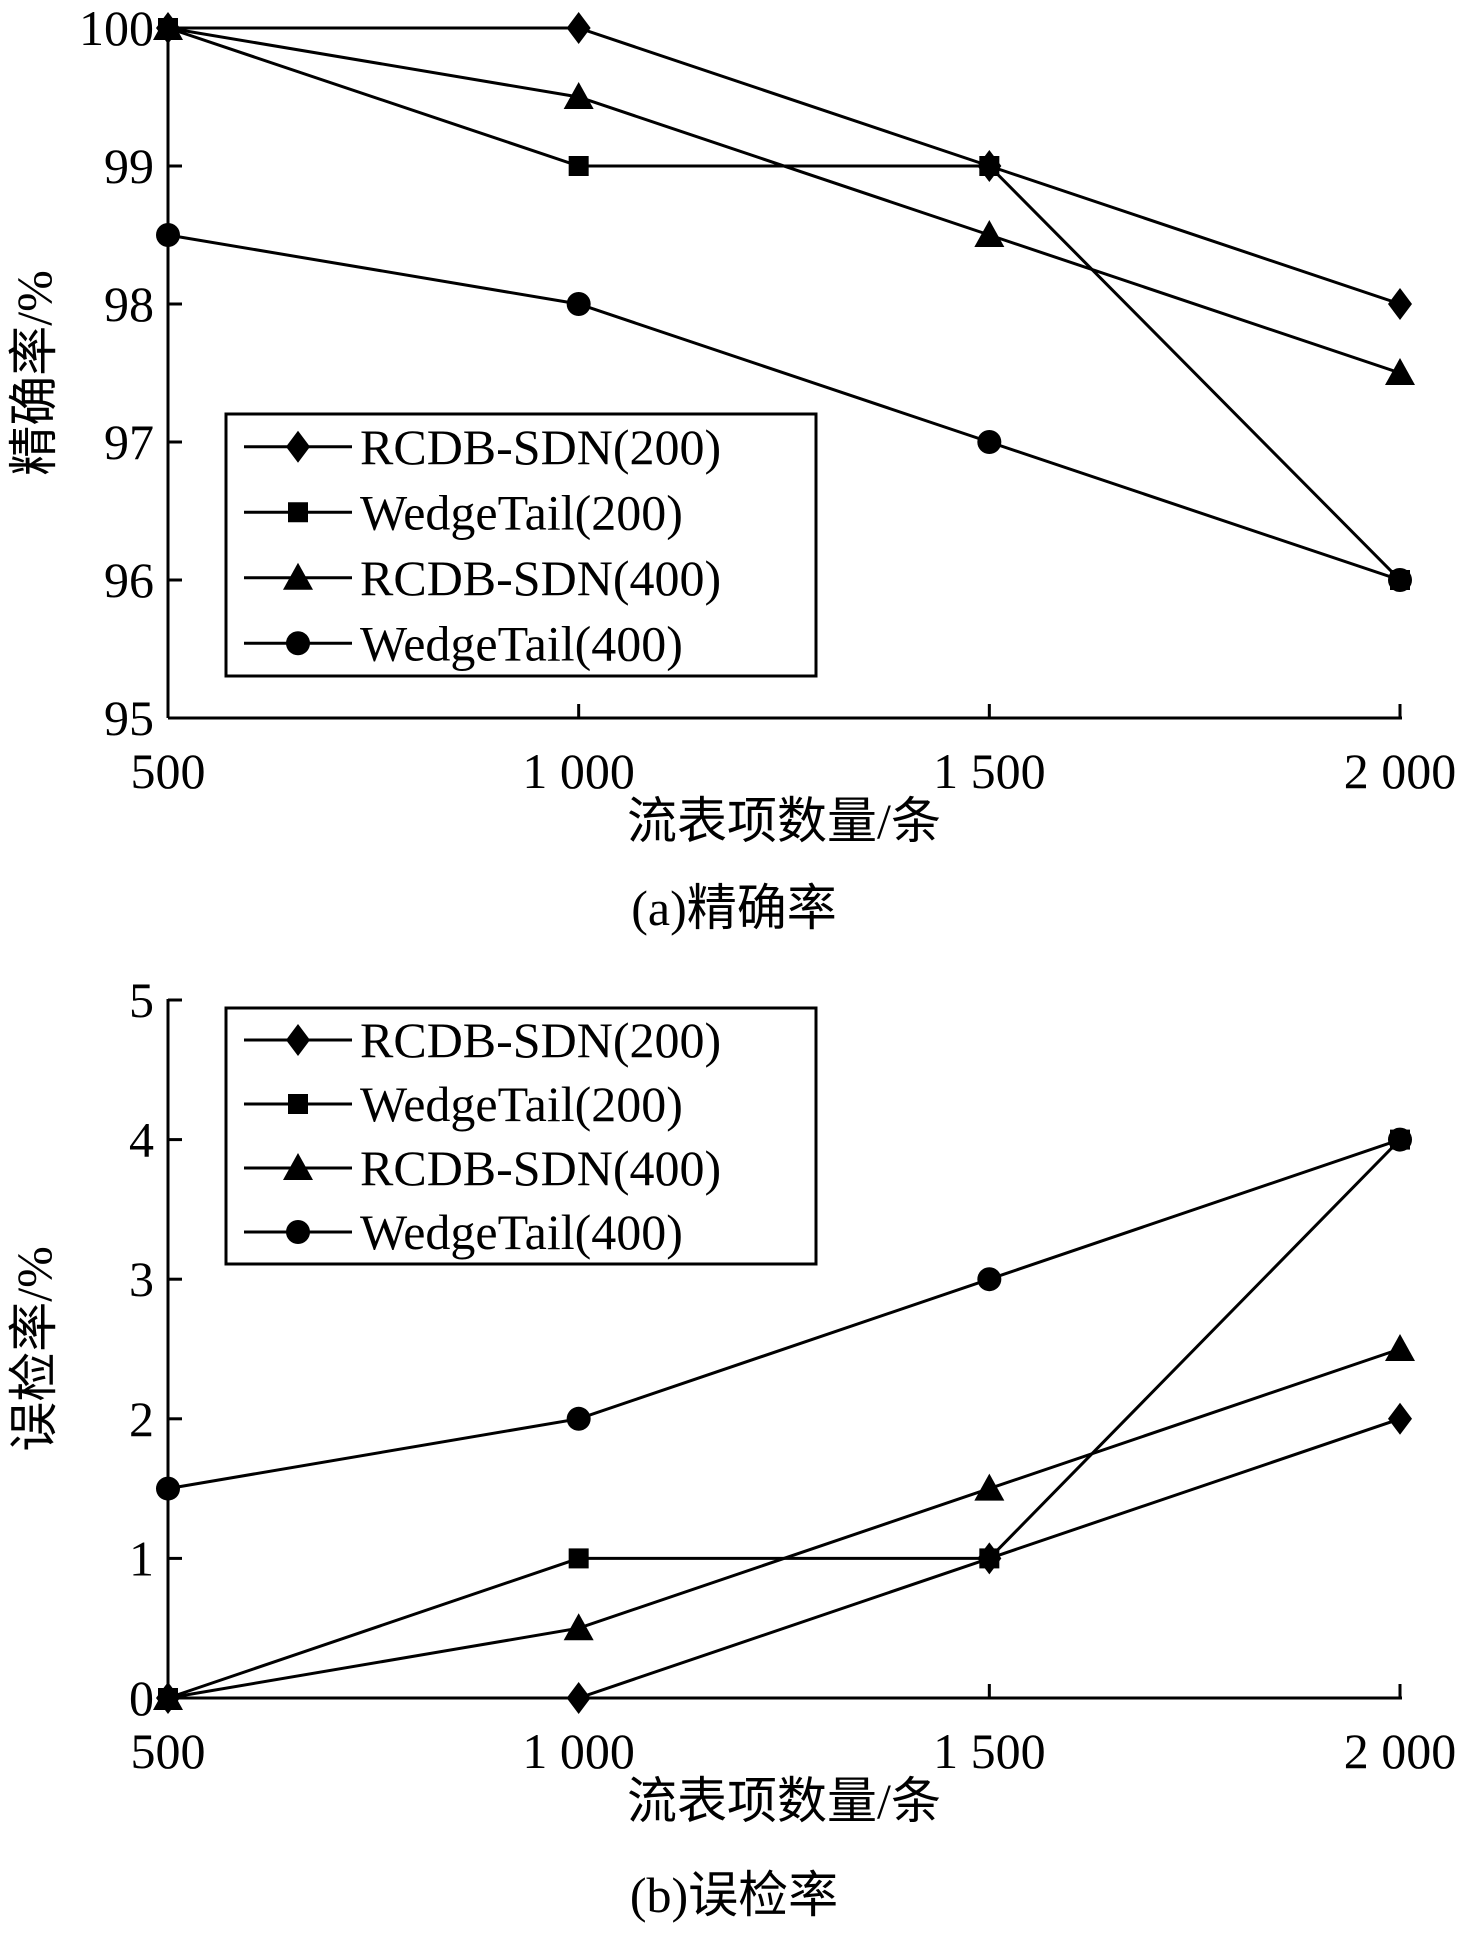  I want to click on chart-1-y-tick-label: 4, so click(141, 1140).